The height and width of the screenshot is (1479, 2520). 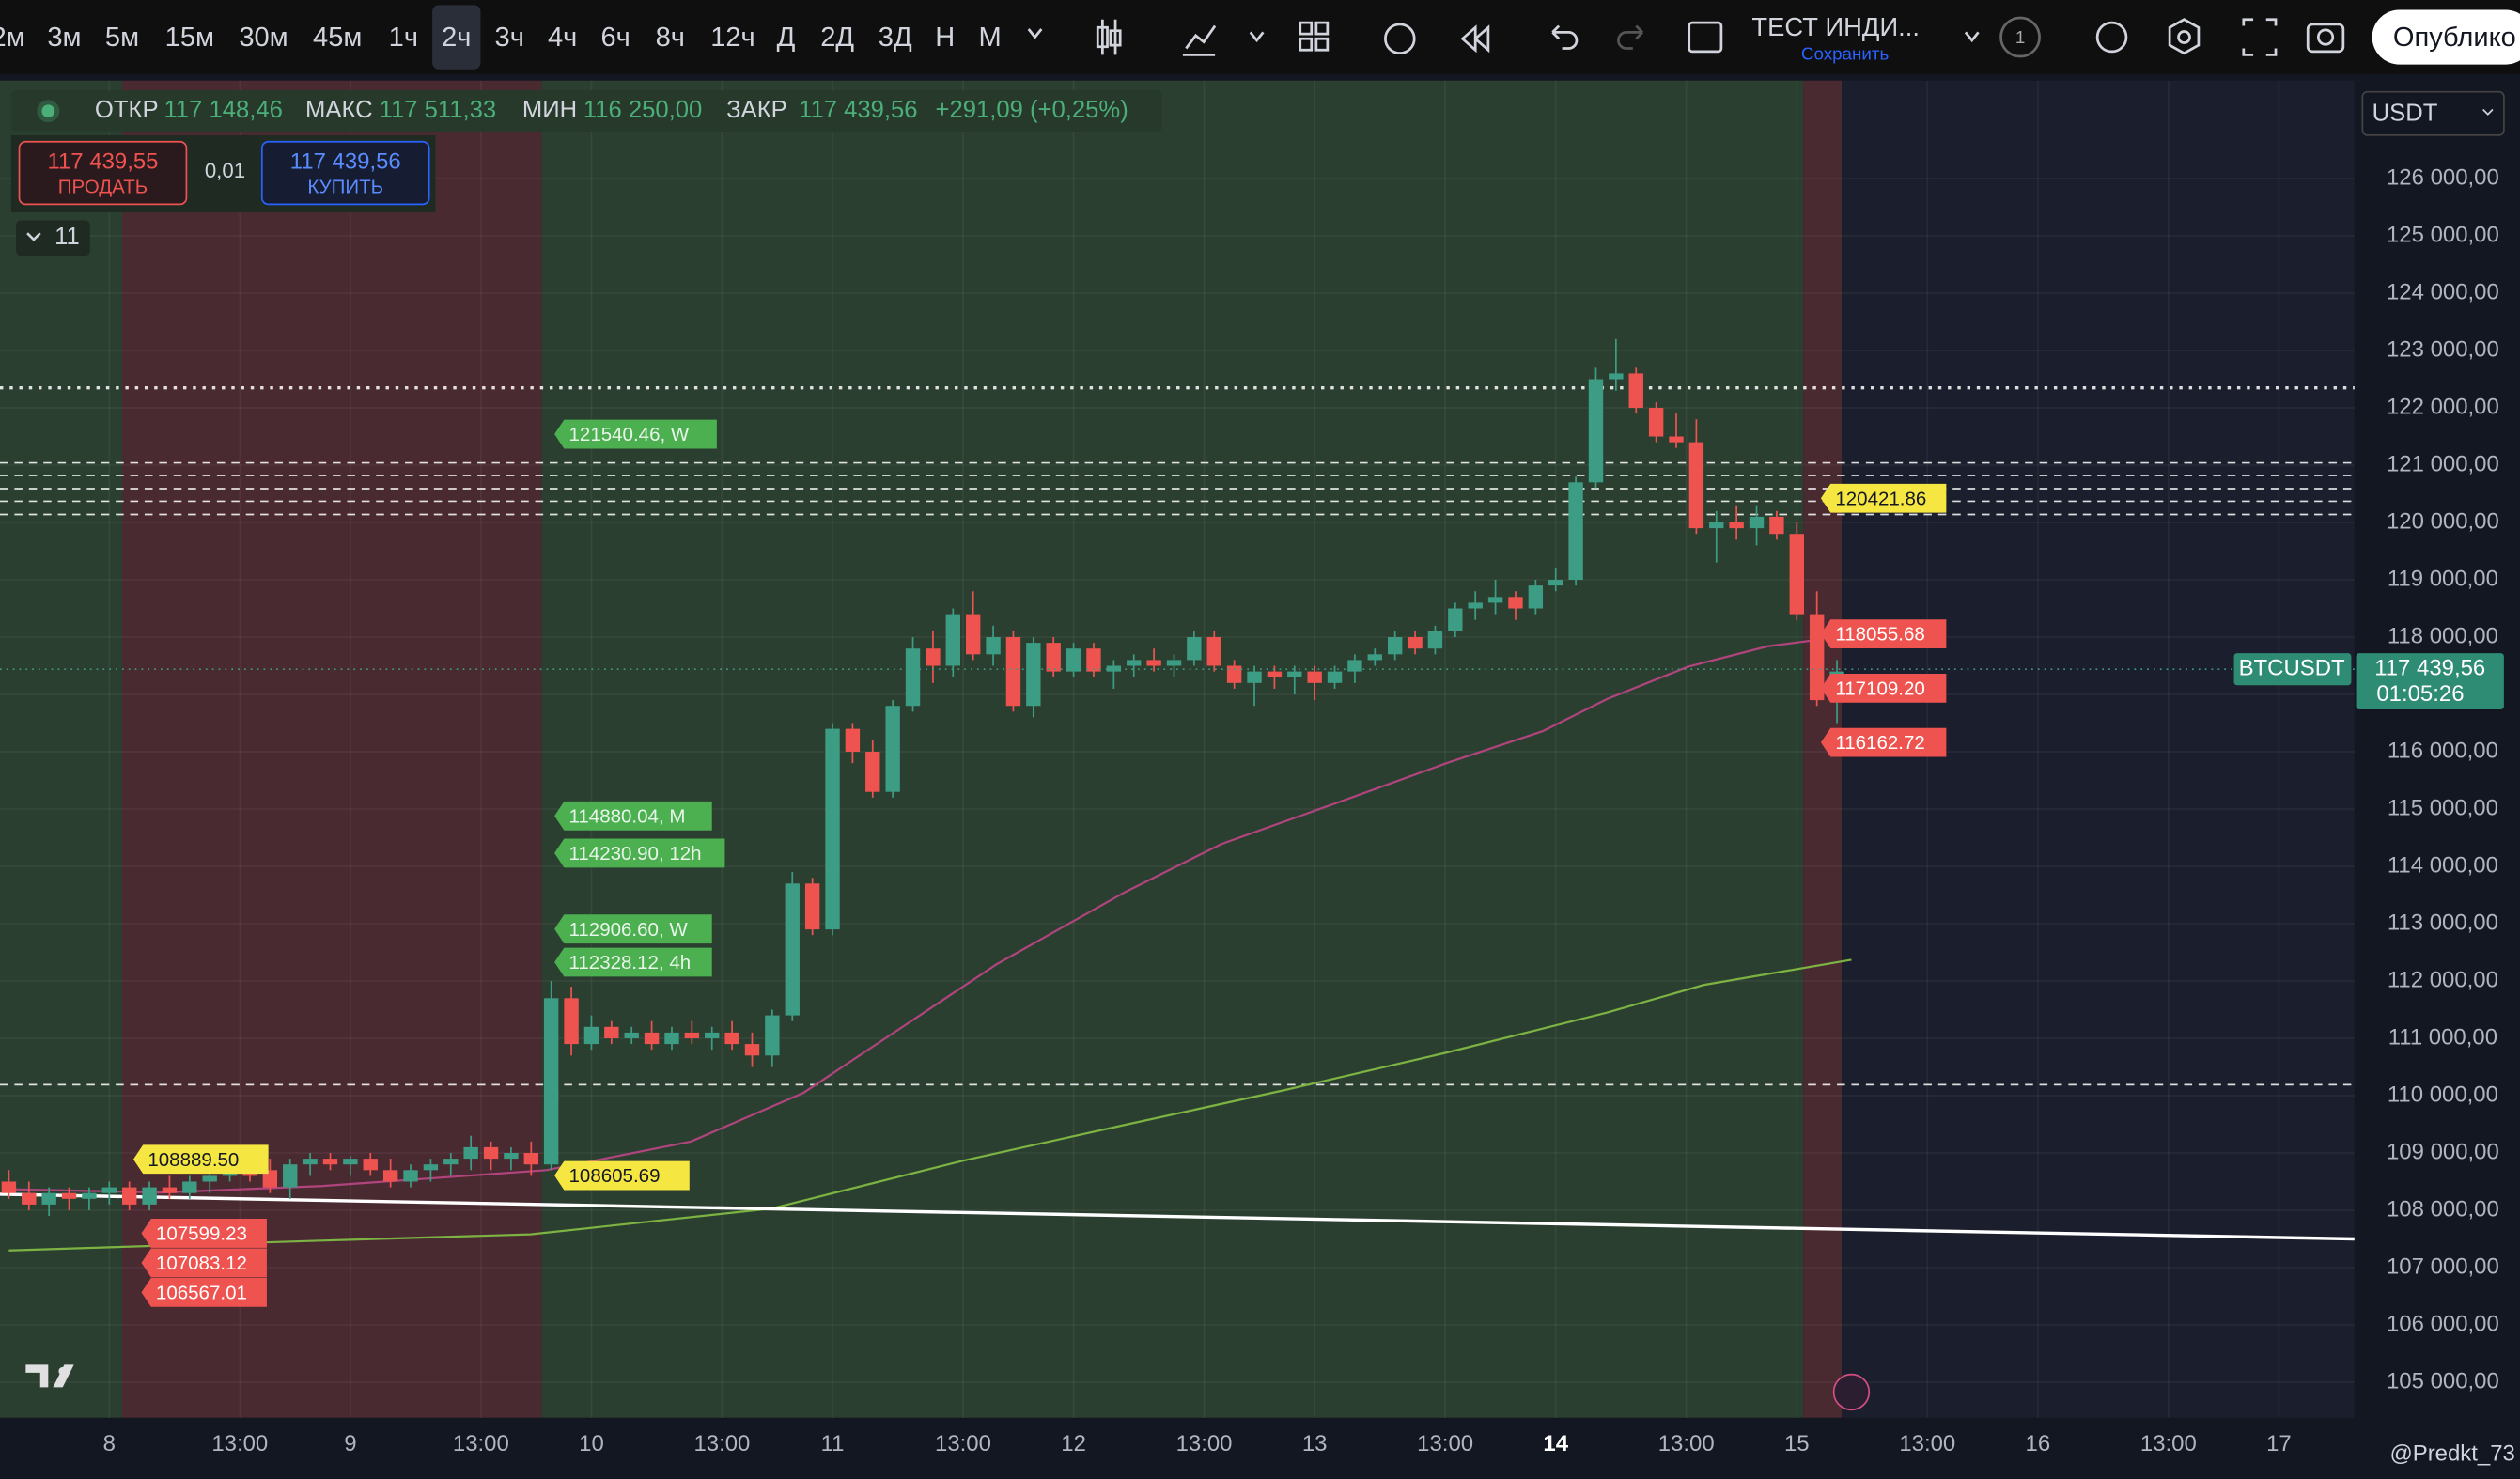 I want to click on indicators-icon, so click(x=1199, y=40).